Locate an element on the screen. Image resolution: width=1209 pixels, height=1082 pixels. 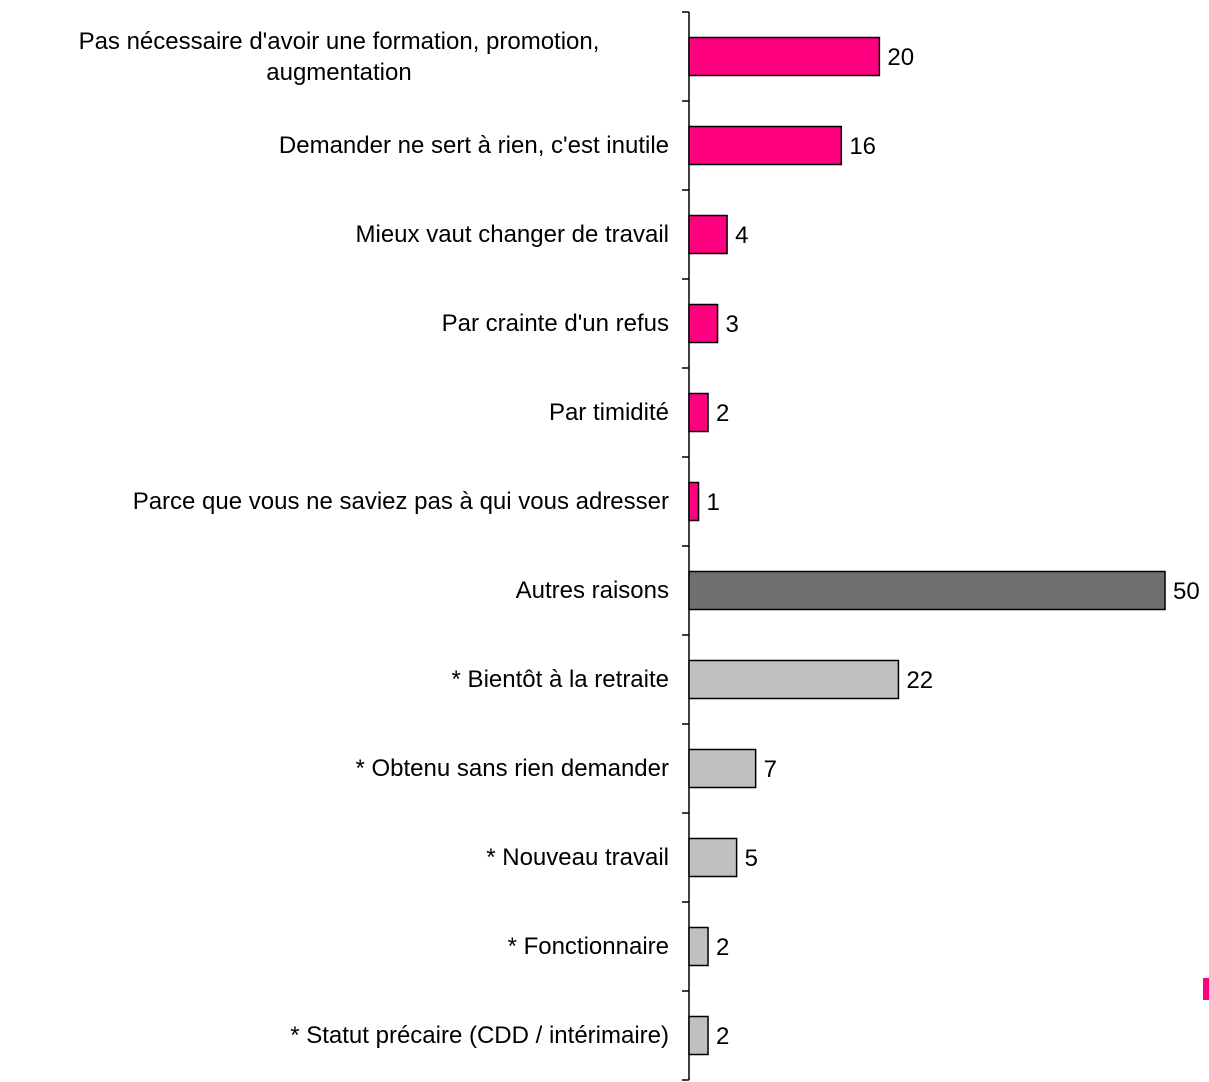
category-label: * Bientôt à la retraite is located at coordinates (560, 679).